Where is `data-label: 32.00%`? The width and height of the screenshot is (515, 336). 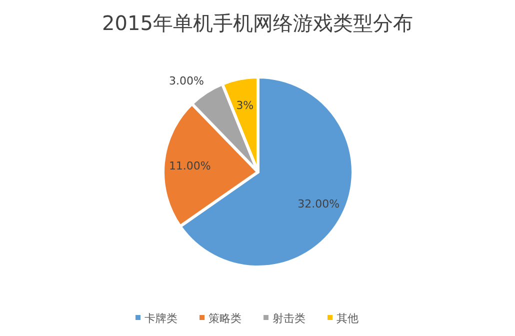 data-label: 32.00% is located at coordinates (319, 204).